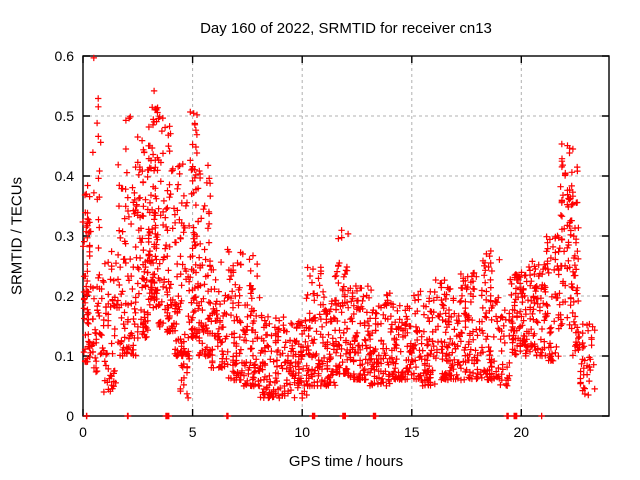  I want to click on x-axis-label: GPS time / hours, so click(346, 461).